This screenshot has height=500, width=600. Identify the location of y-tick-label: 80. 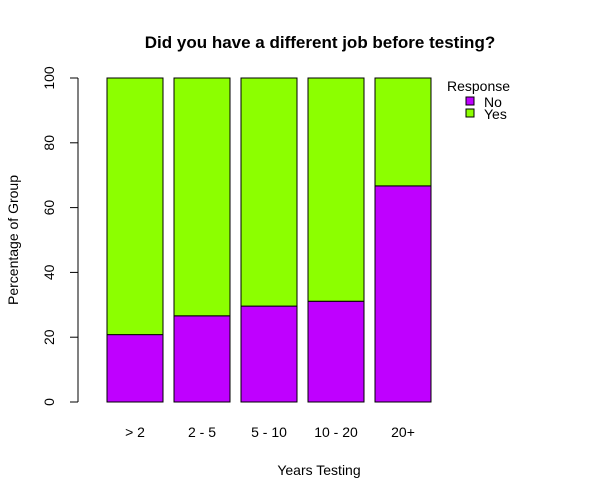
(49, 143).